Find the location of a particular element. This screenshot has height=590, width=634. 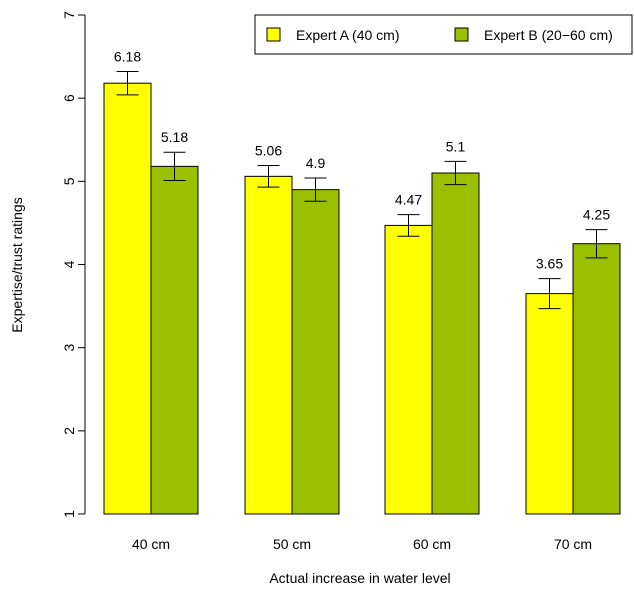

value-label: 5.18 is located at coordinates (174, 137).